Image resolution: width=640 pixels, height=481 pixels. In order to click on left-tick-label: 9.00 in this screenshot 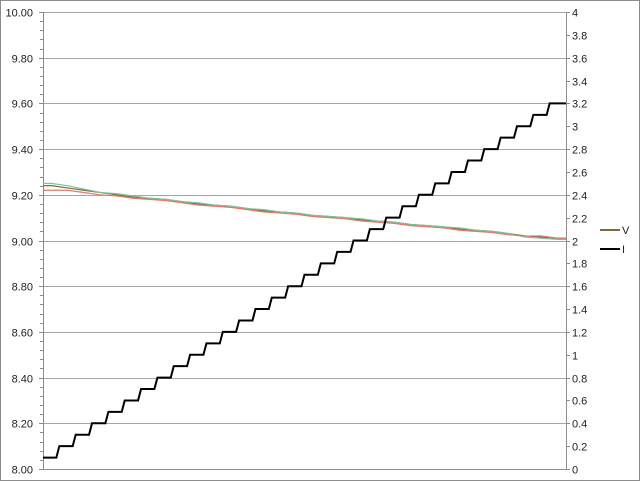, I will do `click(22, 243)`.